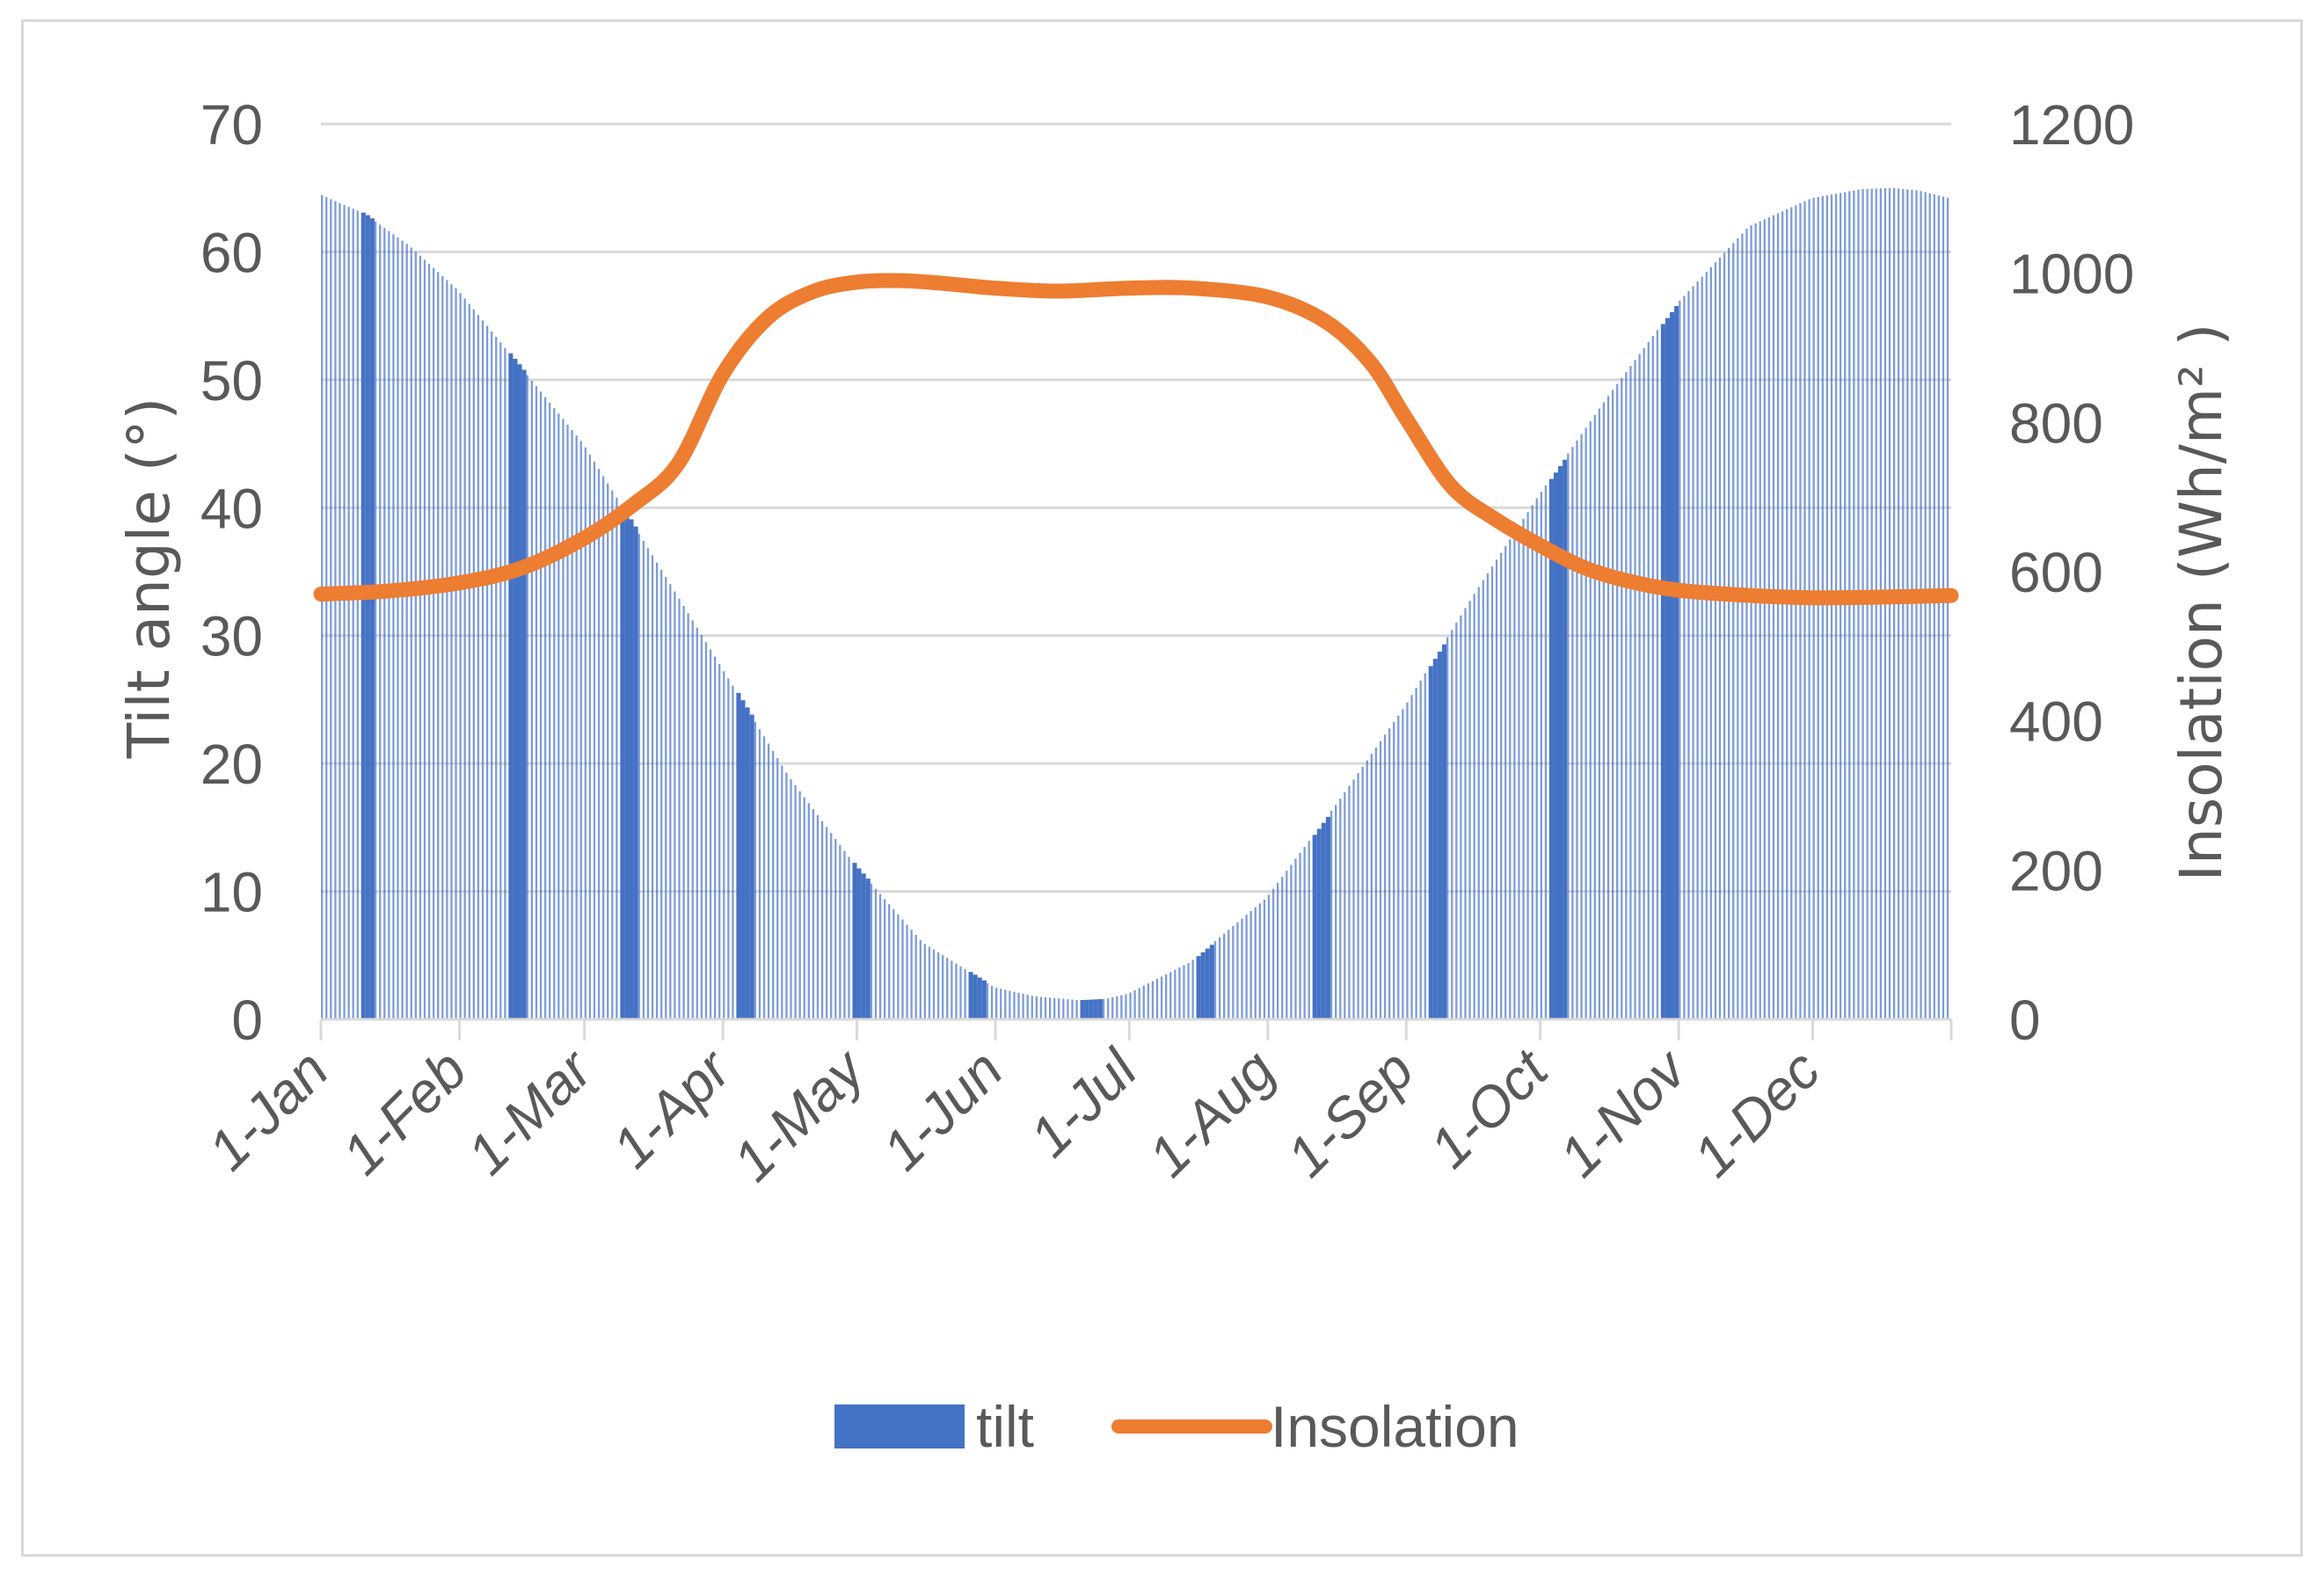 This screenshot has width=2324, height=1576. What do you see at coordinates (1351, 1114) in the screenshot?
I see `x-tick-label: 1-Sep` at bounding box center [1351, 1114].